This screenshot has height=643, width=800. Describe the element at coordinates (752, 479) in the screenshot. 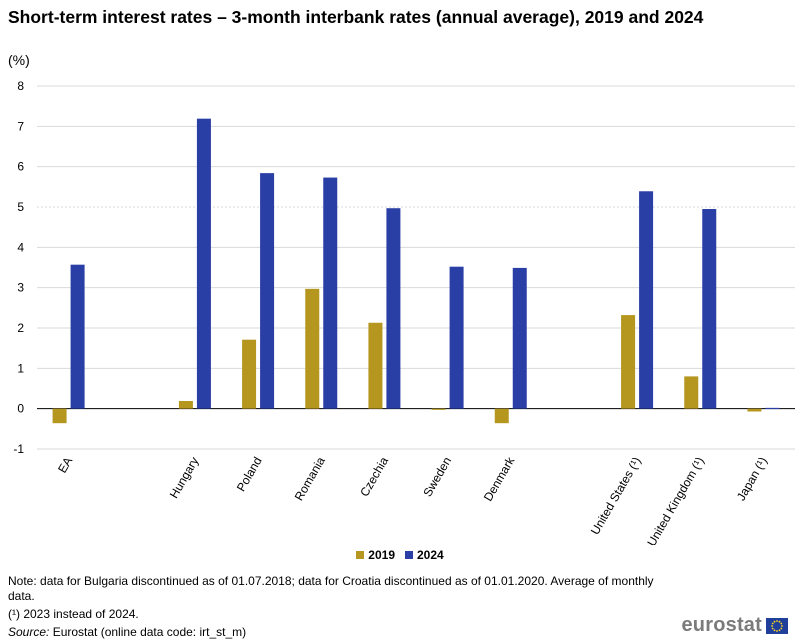

I see `x-tick-label: Japan (¹)` at that location.